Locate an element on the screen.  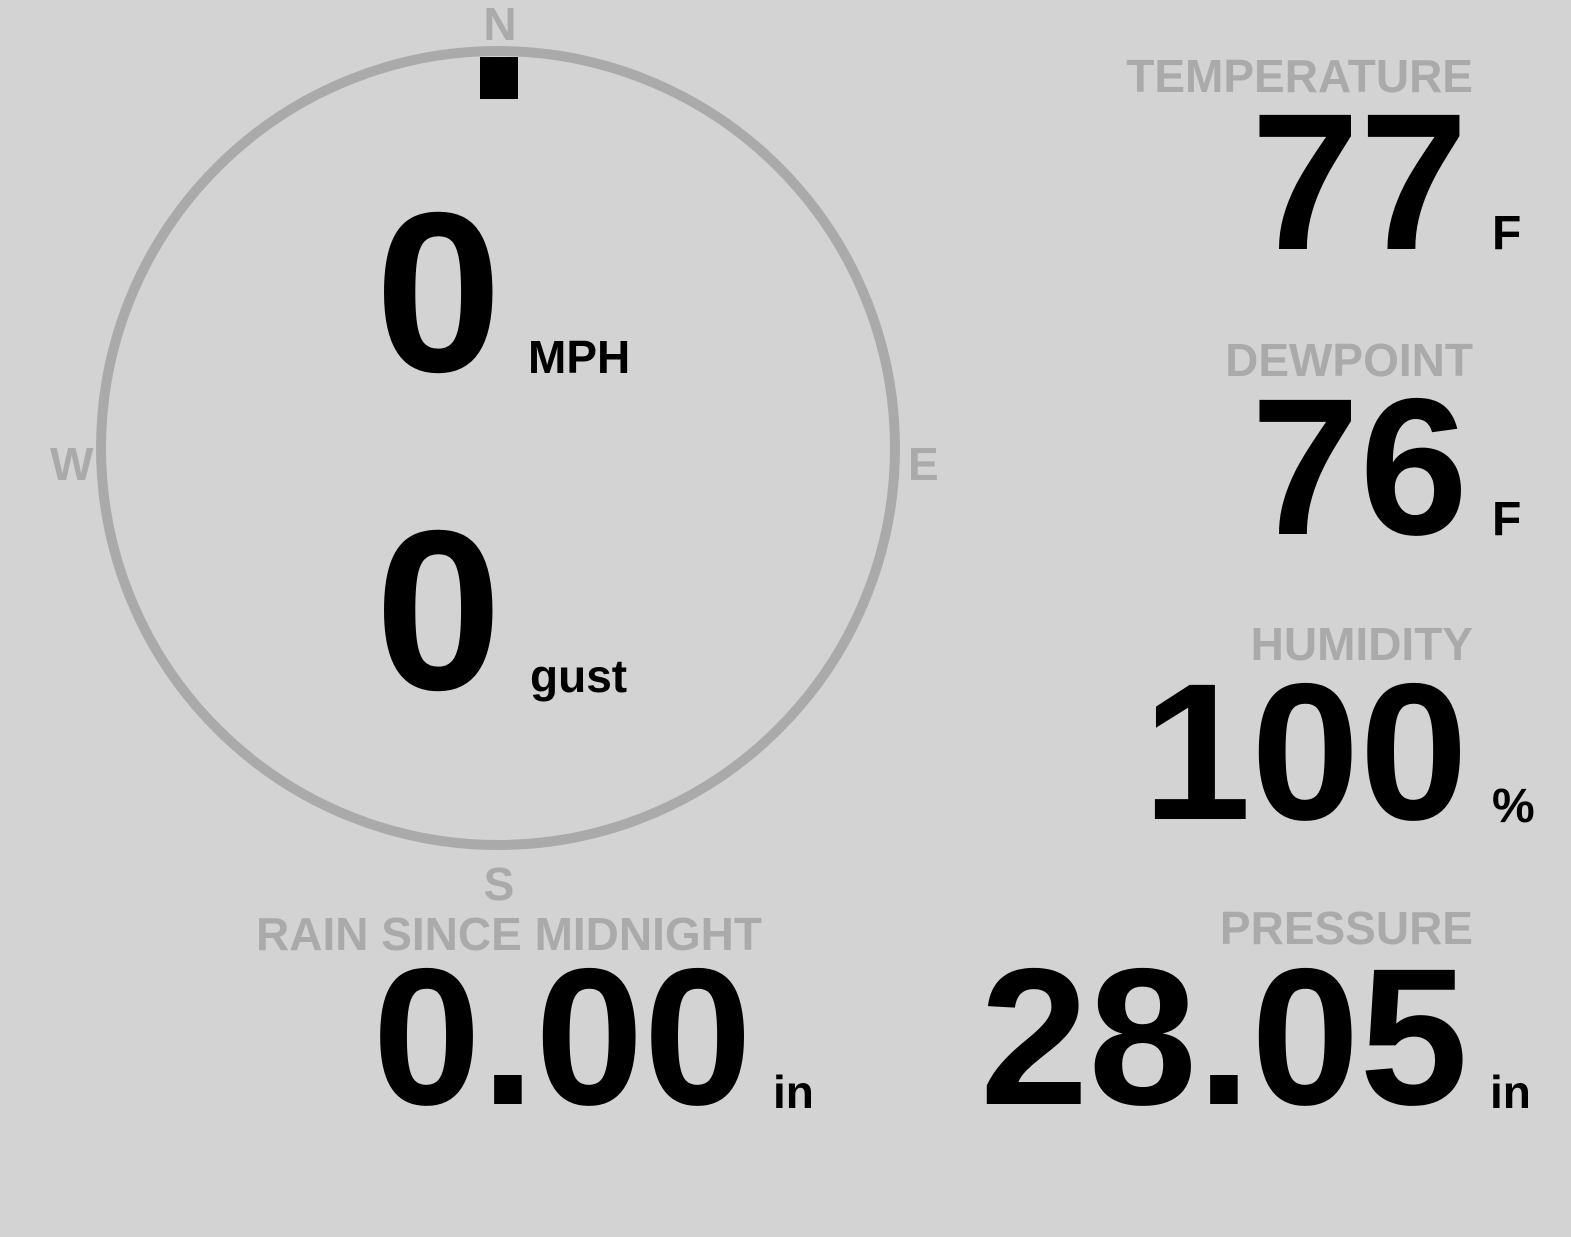
dewpoint-label: DEWPOINT is located at coordinates (1349, 360).